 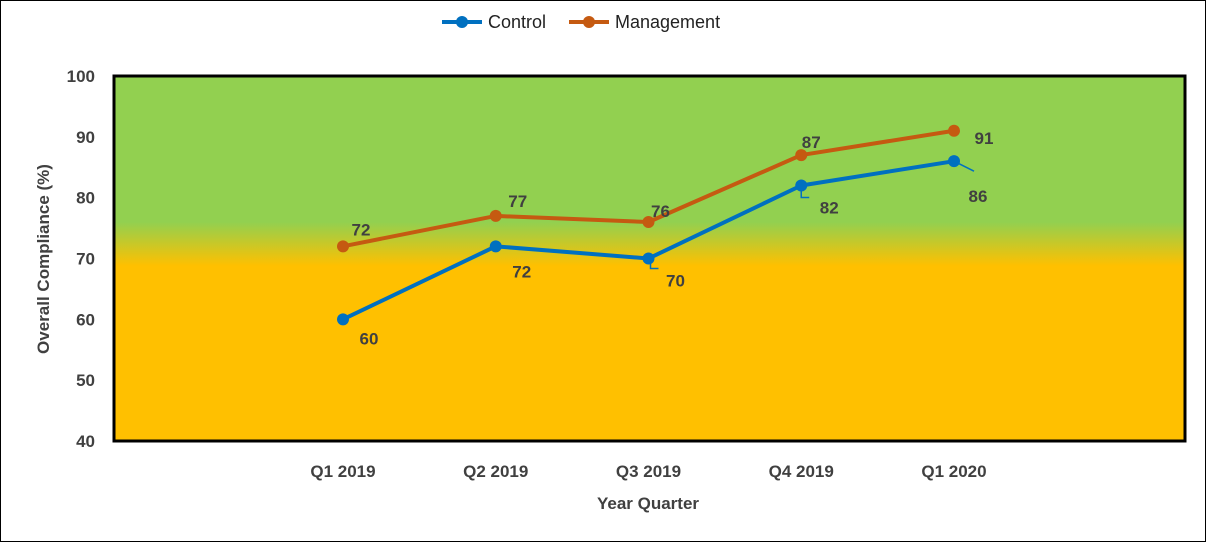 I want to click on y-tick-label: 40, so click(x=85, y=441).